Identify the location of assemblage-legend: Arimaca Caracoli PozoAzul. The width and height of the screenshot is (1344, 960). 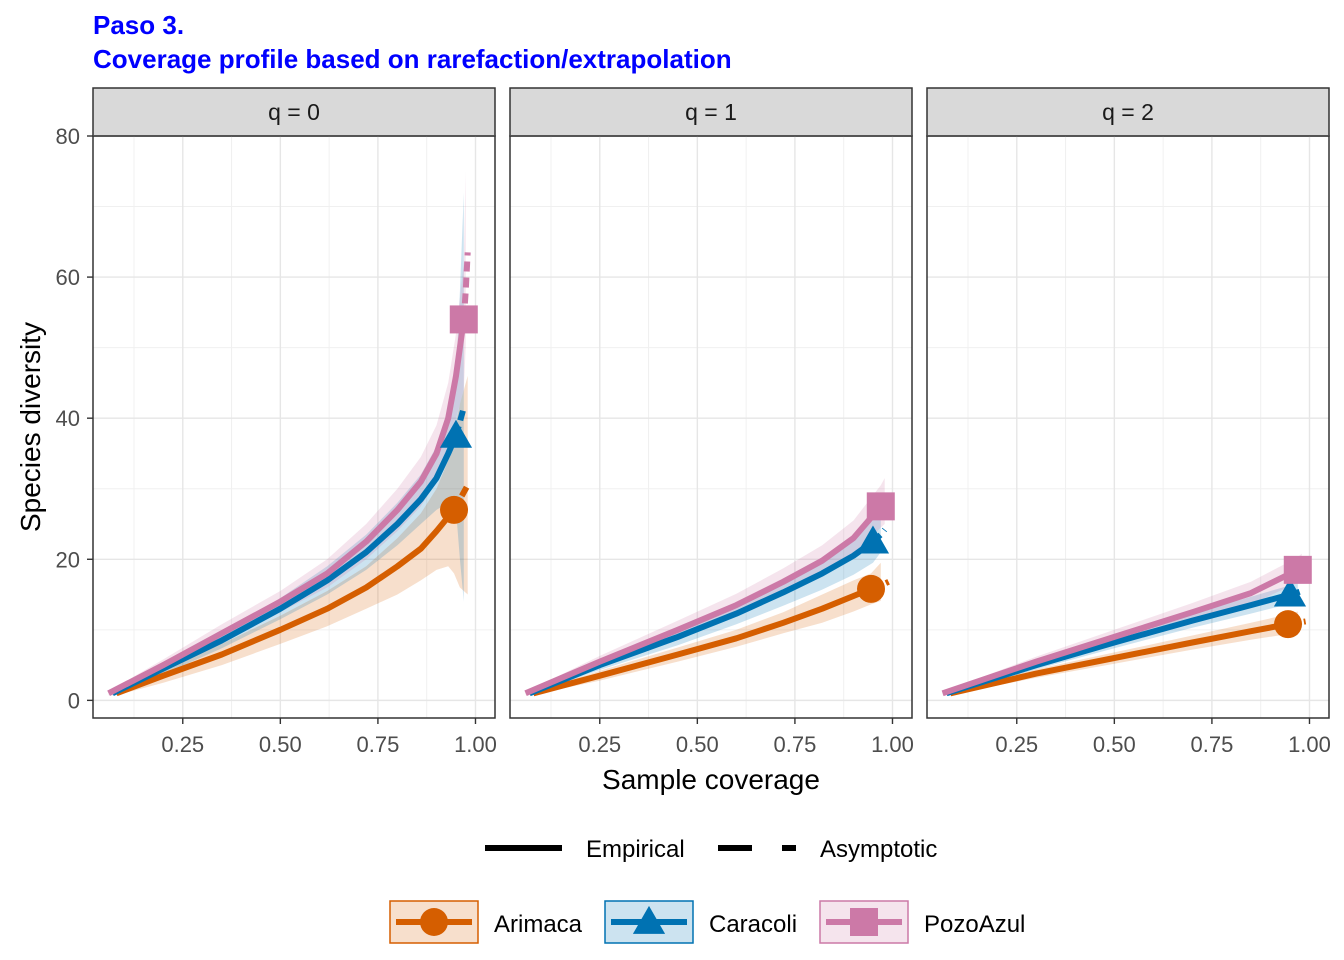
(707, 922).